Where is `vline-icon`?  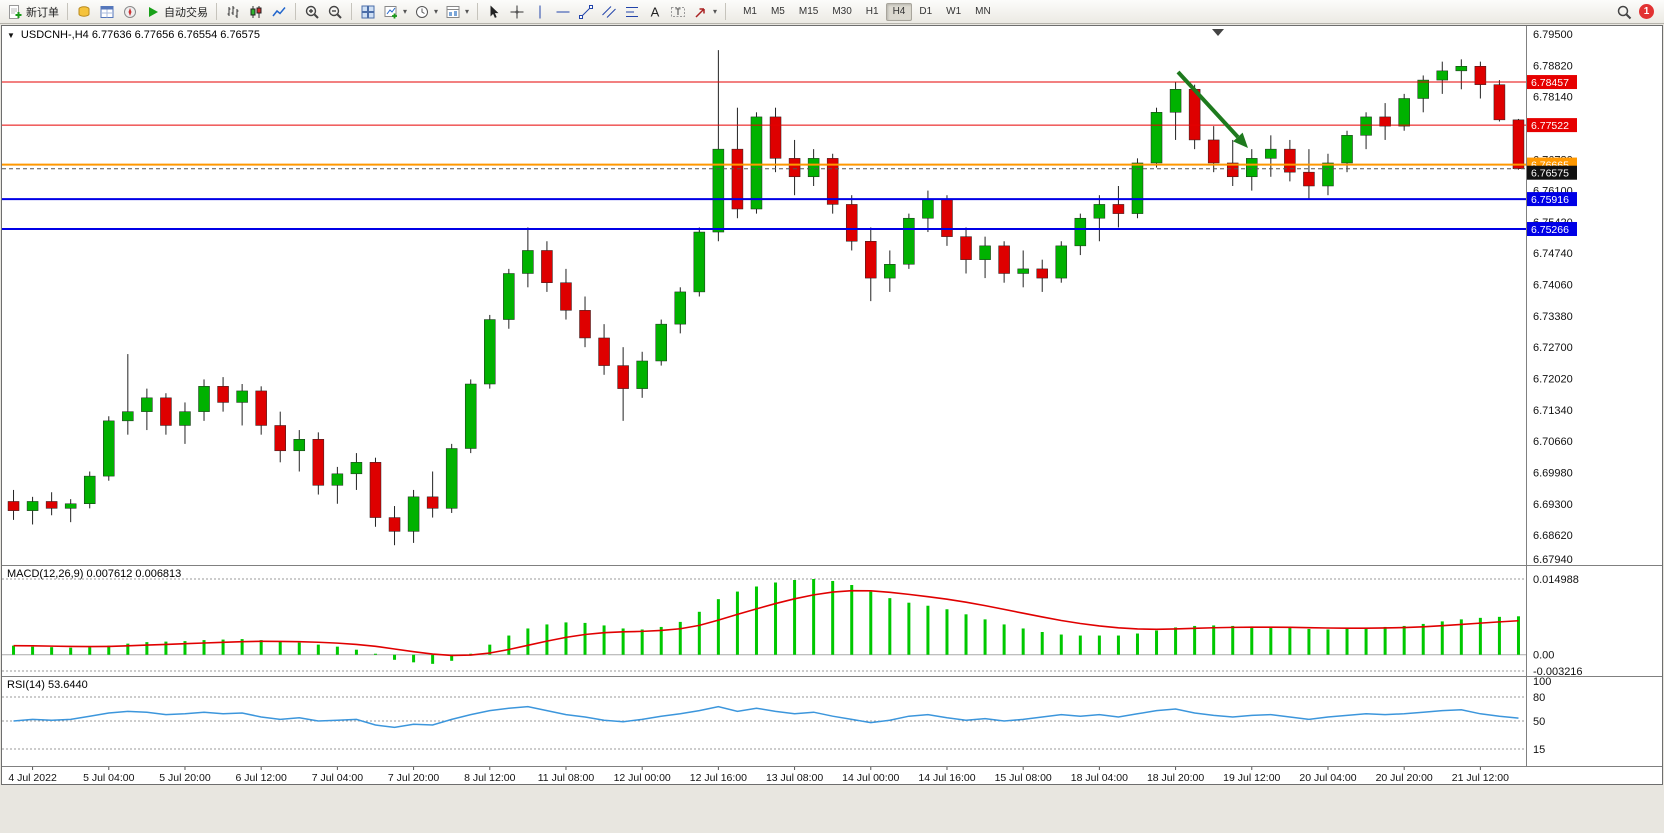 vline-icon is located at coordinates (540, 12).